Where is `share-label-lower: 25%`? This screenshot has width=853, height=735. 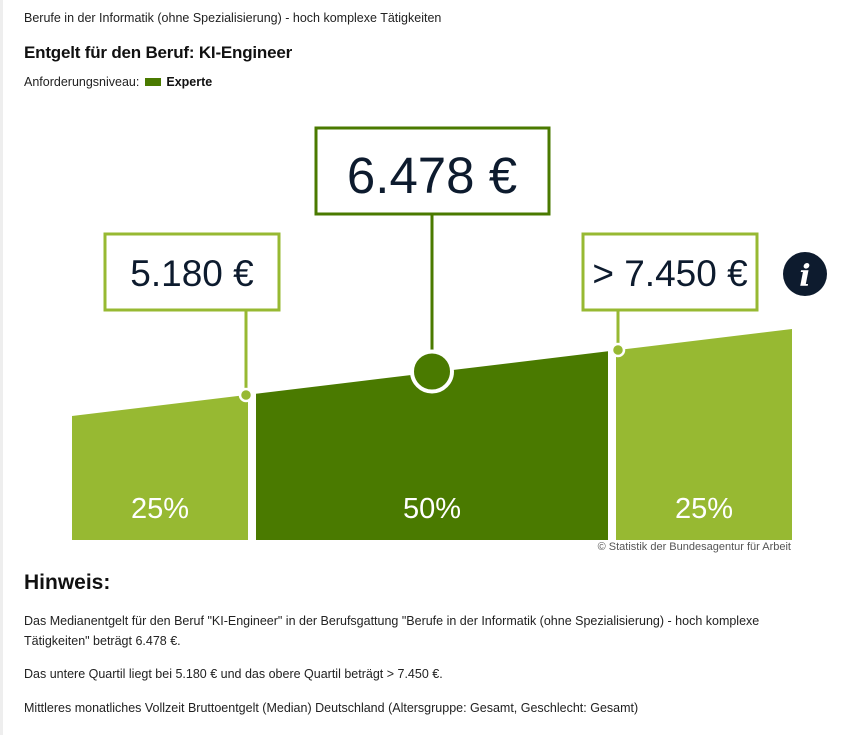 share-label-lower: 25% is located at coordinates (160, 509).